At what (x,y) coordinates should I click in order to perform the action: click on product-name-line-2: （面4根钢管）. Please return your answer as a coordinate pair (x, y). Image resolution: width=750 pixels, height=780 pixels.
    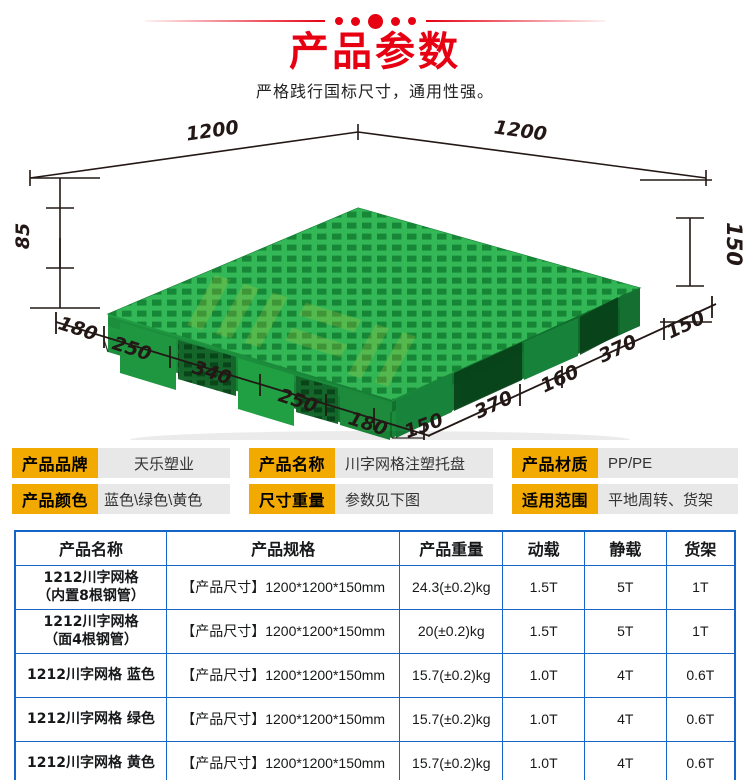
    Looking at the image, I should click on (91, 640).